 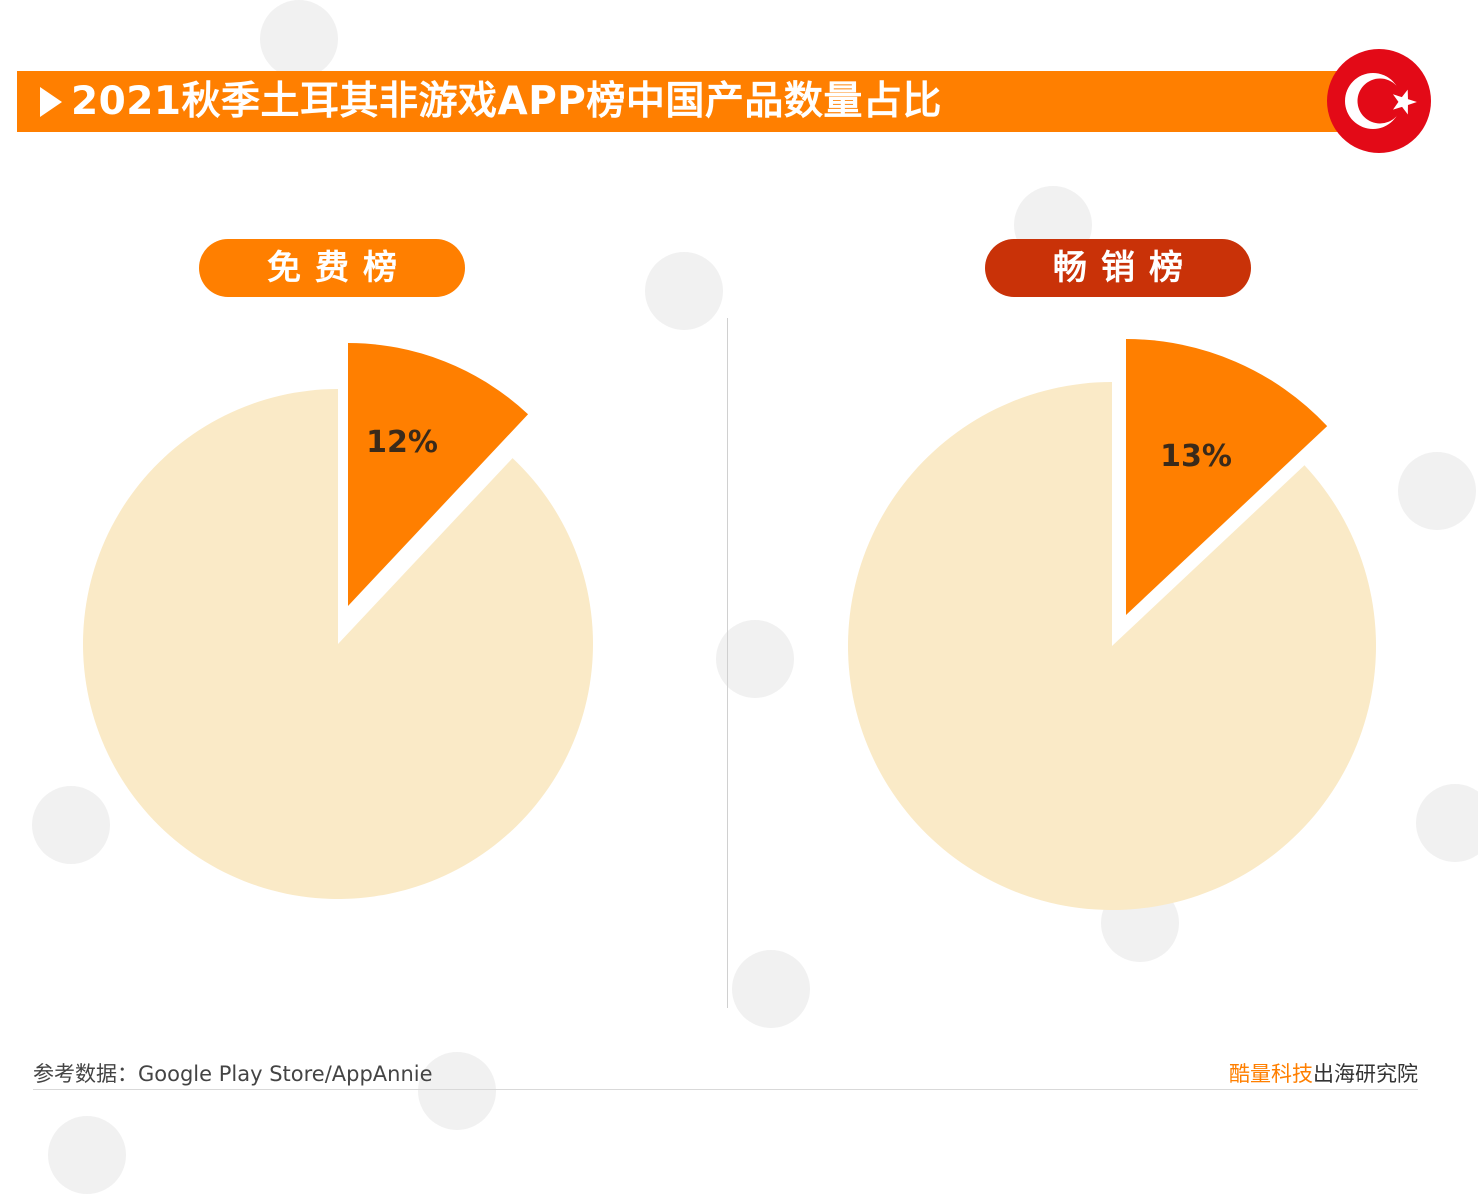 What do you see at coordinates (1365, 1074) in the screenshot?
I see `brand-rest: 出海研究院` at bounding box center [1365, 1074].